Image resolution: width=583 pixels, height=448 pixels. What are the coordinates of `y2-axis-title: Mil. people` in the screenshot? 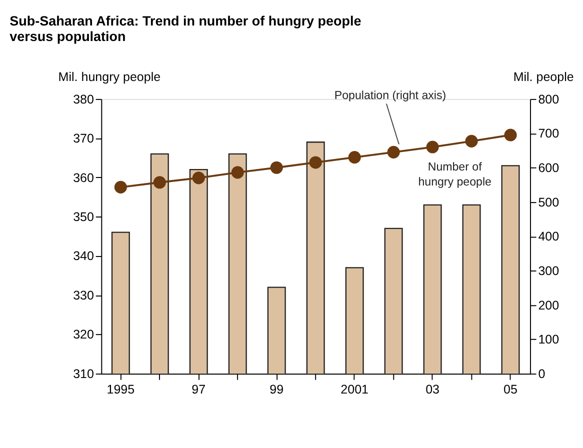 It's located at (543, 77).